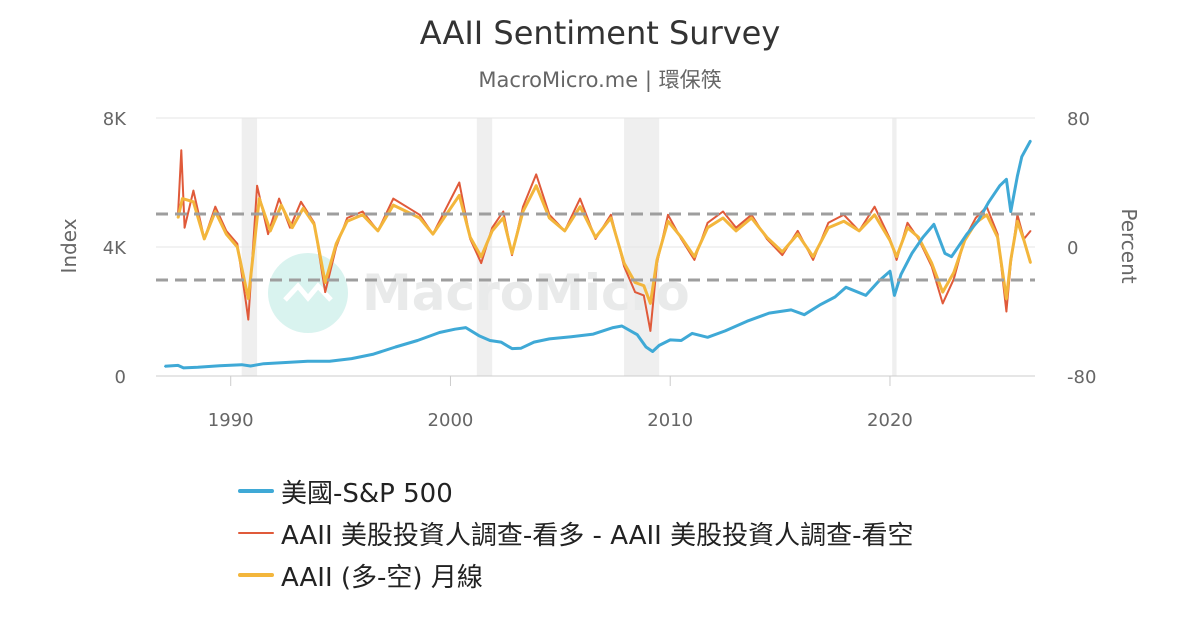 This screenshot has height=630, width=1200. I want to click on legend-label-sp500: 美國-S&P 500, so click(367, 493).